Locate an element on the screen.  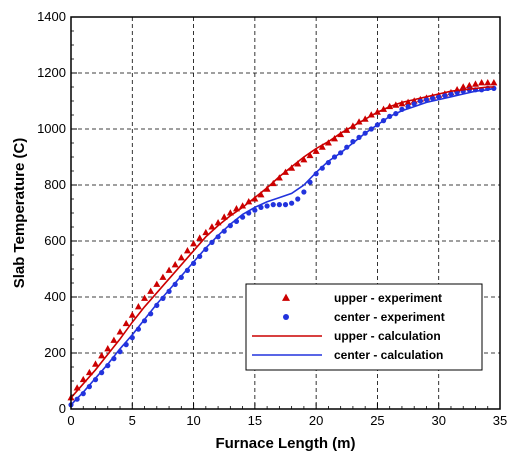
x-axis-title: Furnace Length (m) is located at coordinates (285, 443).